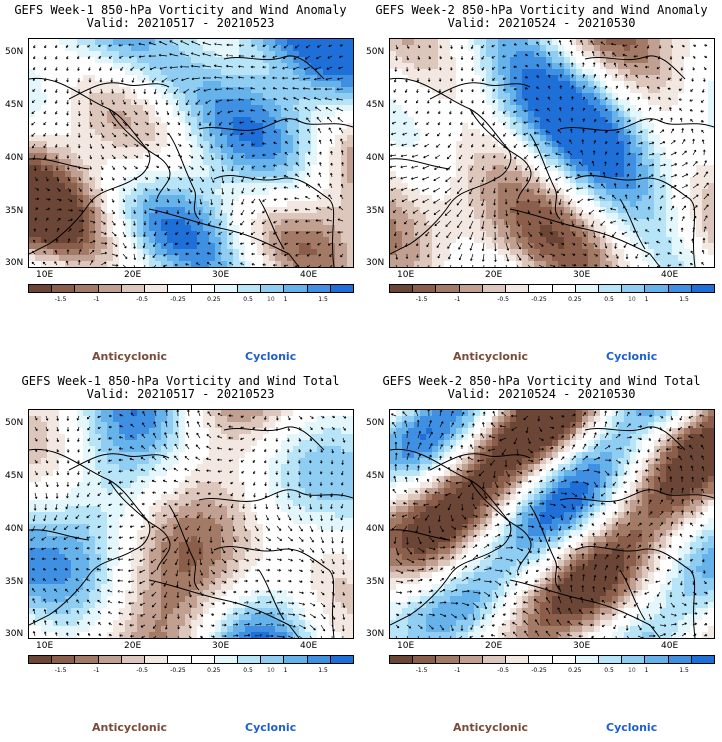  What do you see at coordinates (541, 394) in the screenshot?
I see `panel-valid-dates: Valid: 20210524 - 20210530` at bounding box center [541, 394].